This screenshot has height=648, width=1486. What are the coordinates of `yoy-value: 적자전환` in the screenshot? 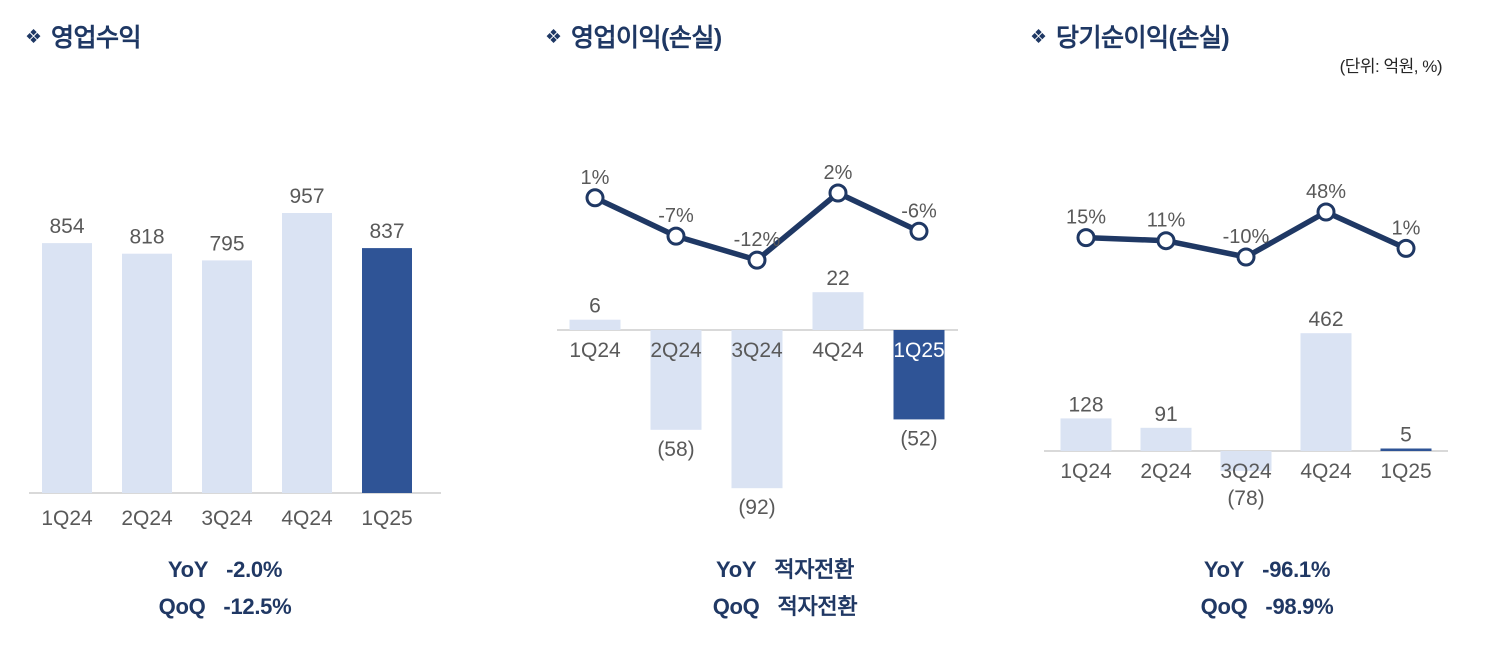 It's located at (814, 569).